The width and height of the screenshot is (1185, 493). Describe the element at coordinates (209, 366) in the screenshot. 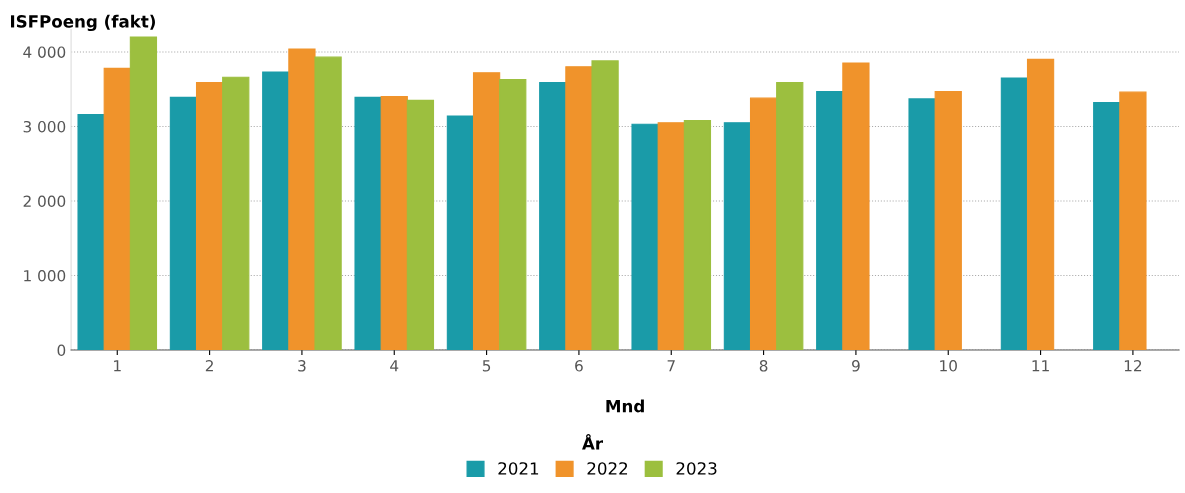

I see `x-tick-label: 2` at that location.